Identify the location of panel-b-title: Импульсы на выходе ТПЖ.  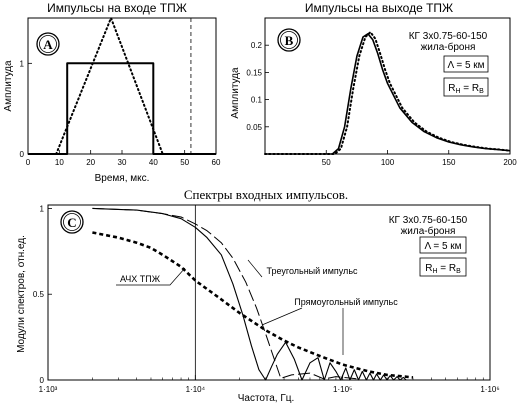
(379, 8).